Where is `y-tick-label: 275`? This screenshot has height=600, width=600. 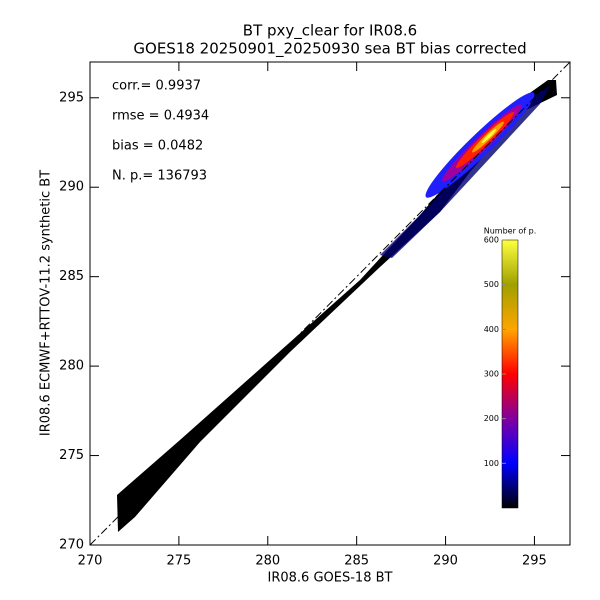 y-tick-label: 275 is located at coordinates (71, 455).